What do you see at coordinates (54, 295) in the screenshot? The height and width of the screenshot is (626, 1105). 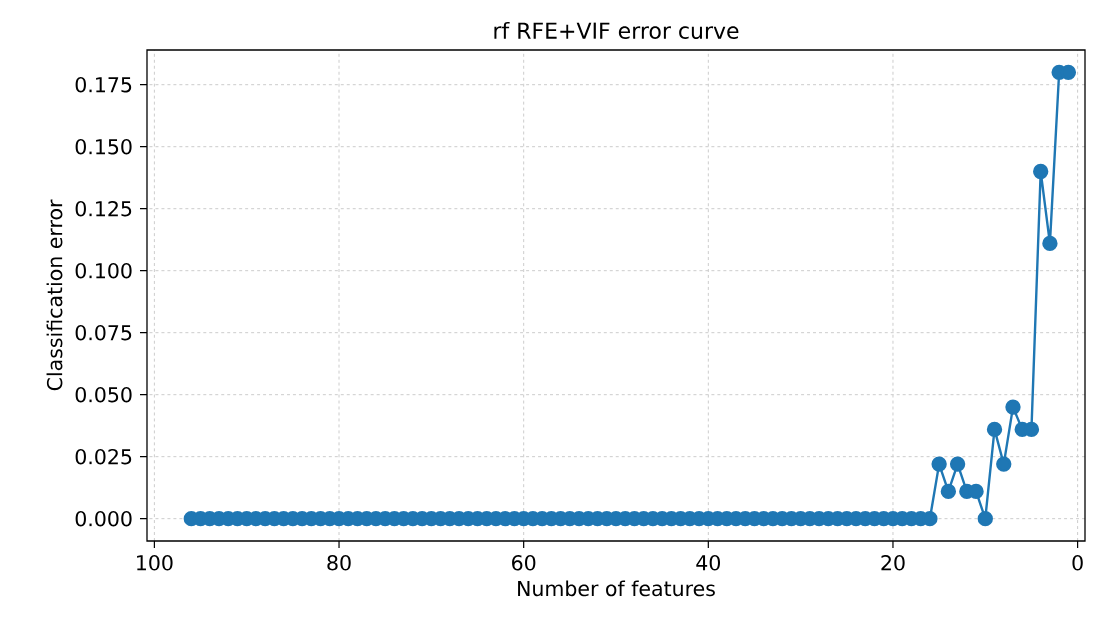 I see `y-axis-title: Classification error` at bounding box center [54, 295].